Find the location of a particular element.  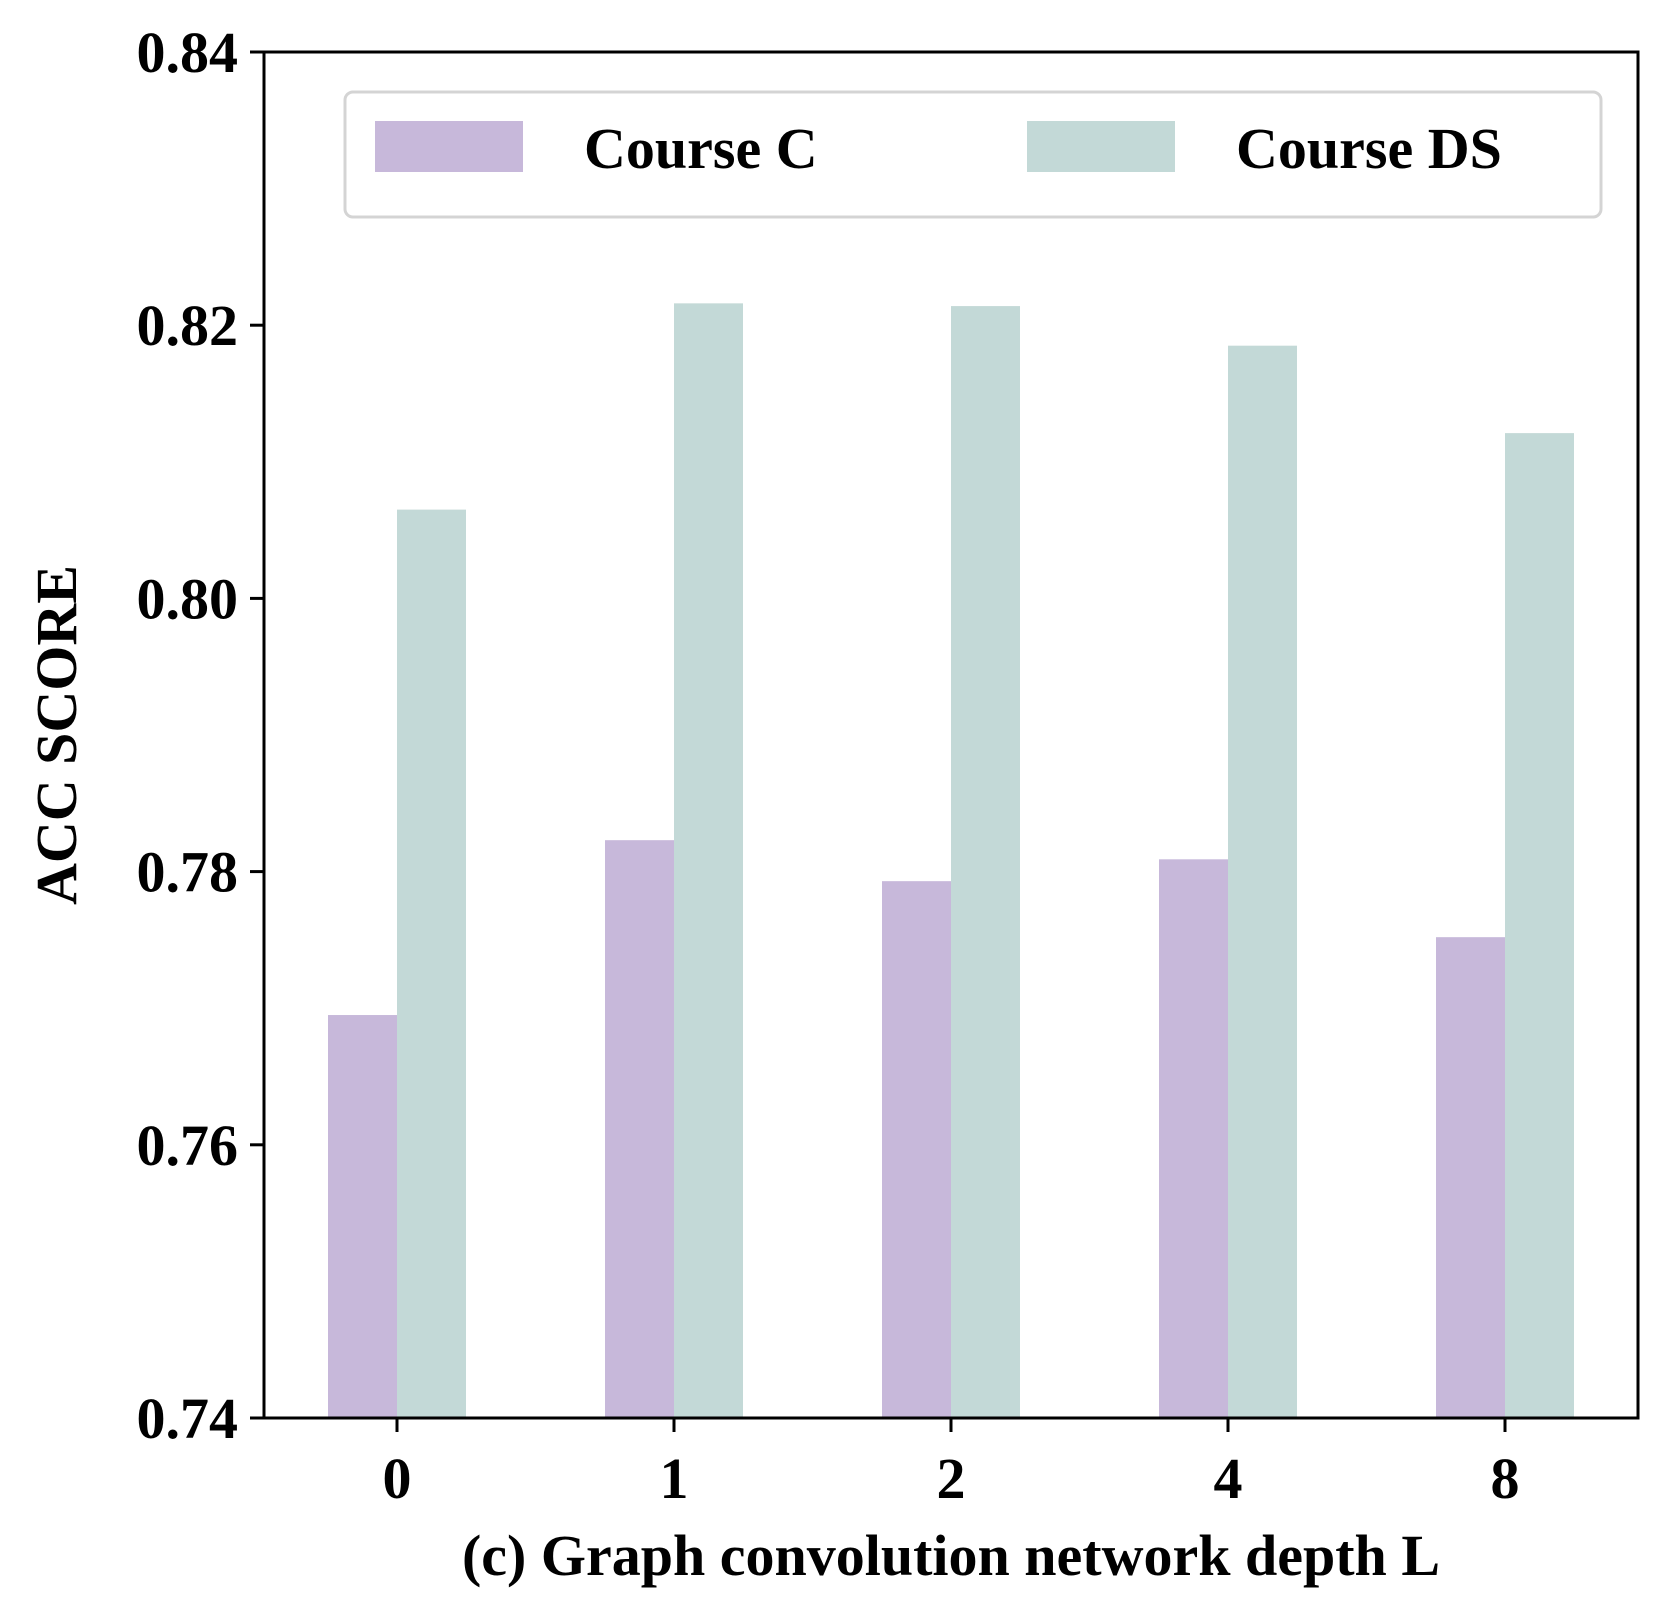

x-tick-label-2: 2 is located at coordinates (951, 1478).